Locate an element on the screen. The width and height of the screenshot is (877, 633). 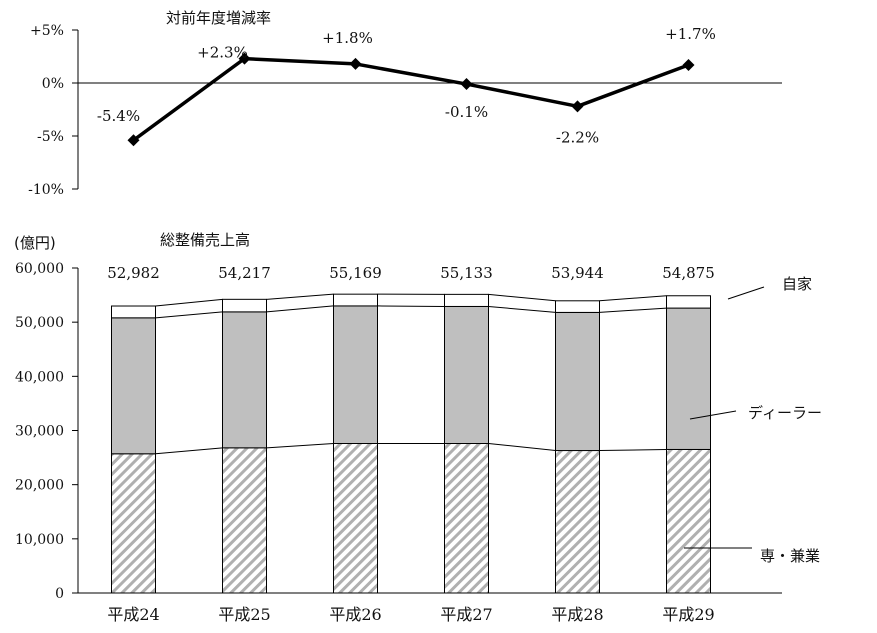
line-series: -5.4% +2.3% +1.8% -0.1% -2.2% +1.7% is located at coordinates (406, 85).